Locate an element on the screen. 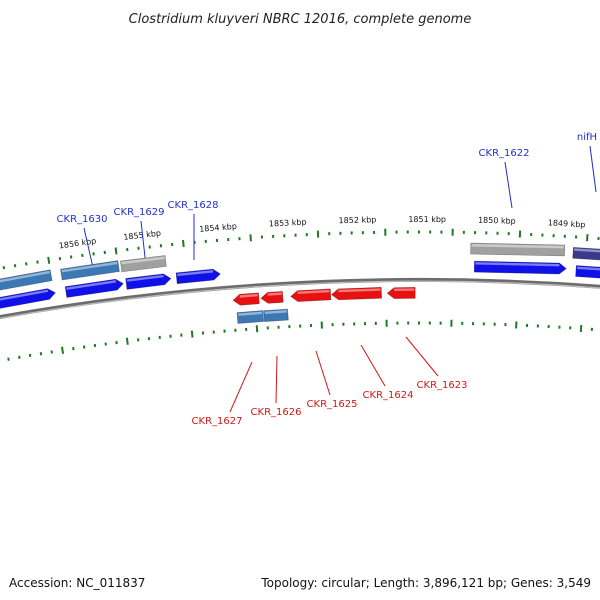  genome-backbone is located at coordinates (300, 299).